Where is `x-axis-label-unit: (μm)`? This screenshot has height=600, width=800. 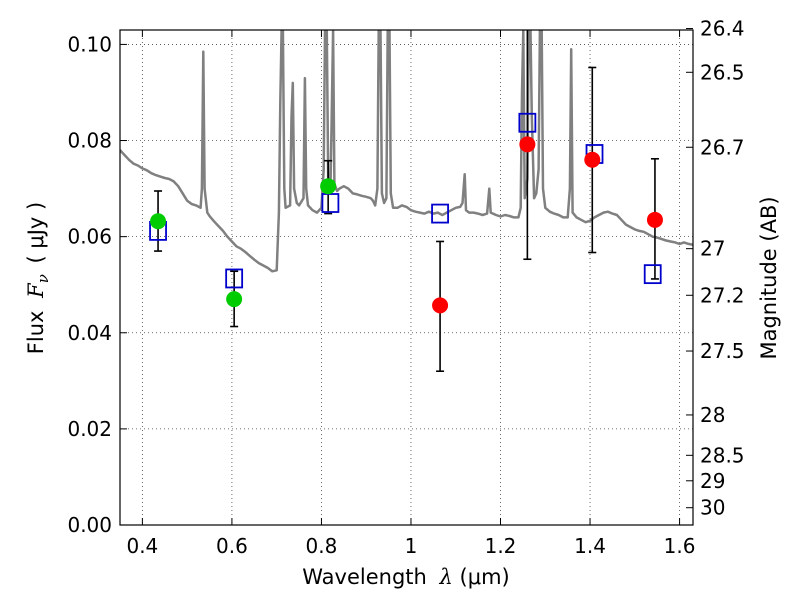 x-axis-label-unit: (μm) is located at coordinates (485, 577).